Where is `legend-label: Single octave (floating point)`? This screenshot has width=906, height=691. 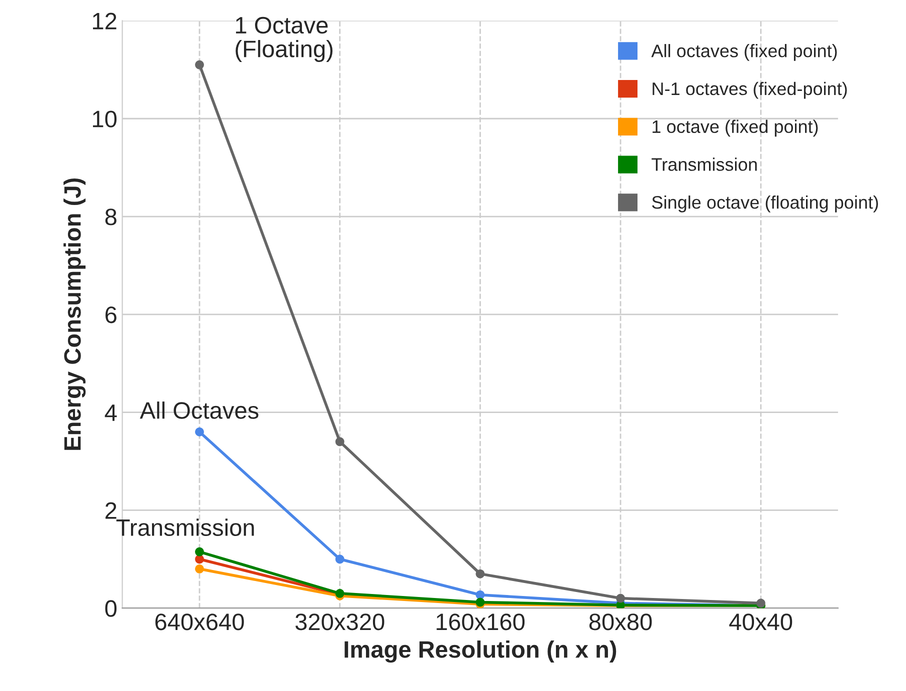
legend-label: Single octave (floating point) is located at coordinates (765, 204).